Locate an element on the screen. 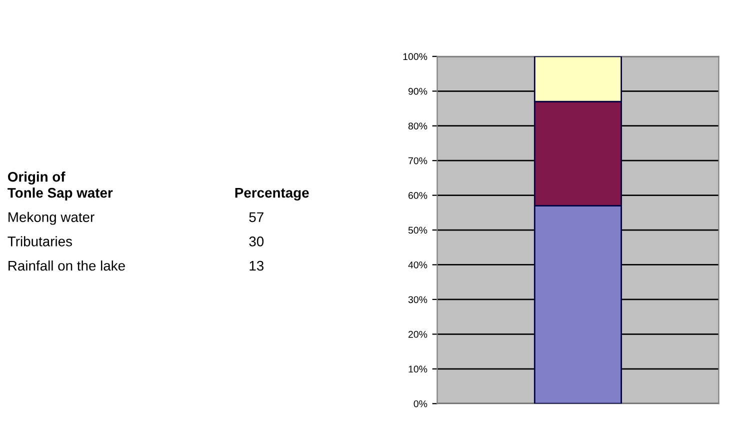 Image resolution: width=741 pixels, height=434 pixels. y-tick-label: 0% is located at coordinates (421, 404).